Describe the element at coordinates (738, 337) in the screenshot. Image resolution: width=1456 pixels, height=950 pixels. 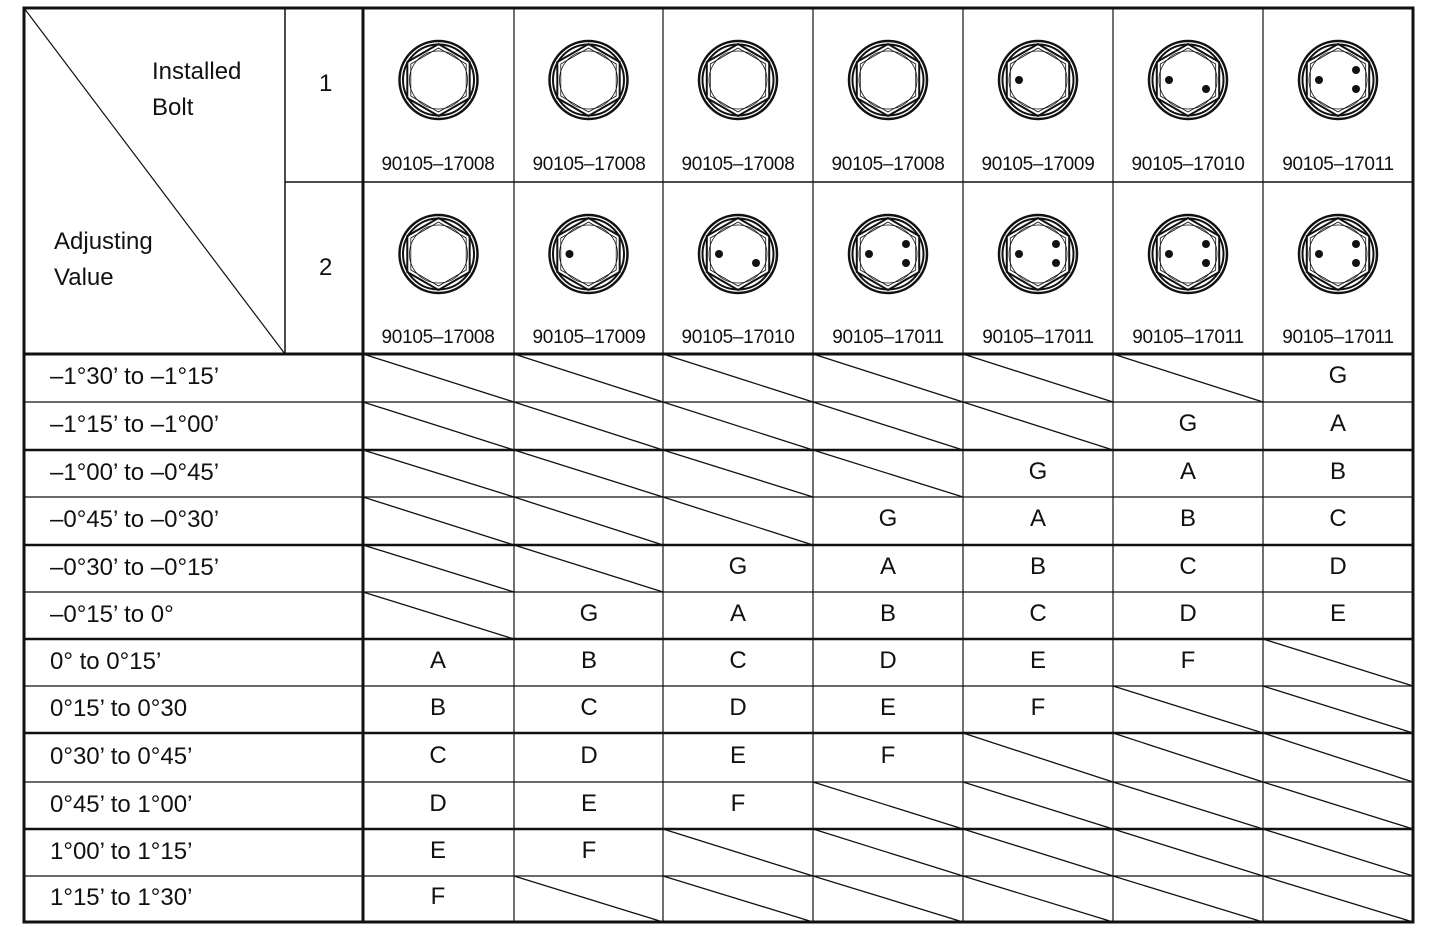
I see `bolt-part-number: 90105–17010` at that location.